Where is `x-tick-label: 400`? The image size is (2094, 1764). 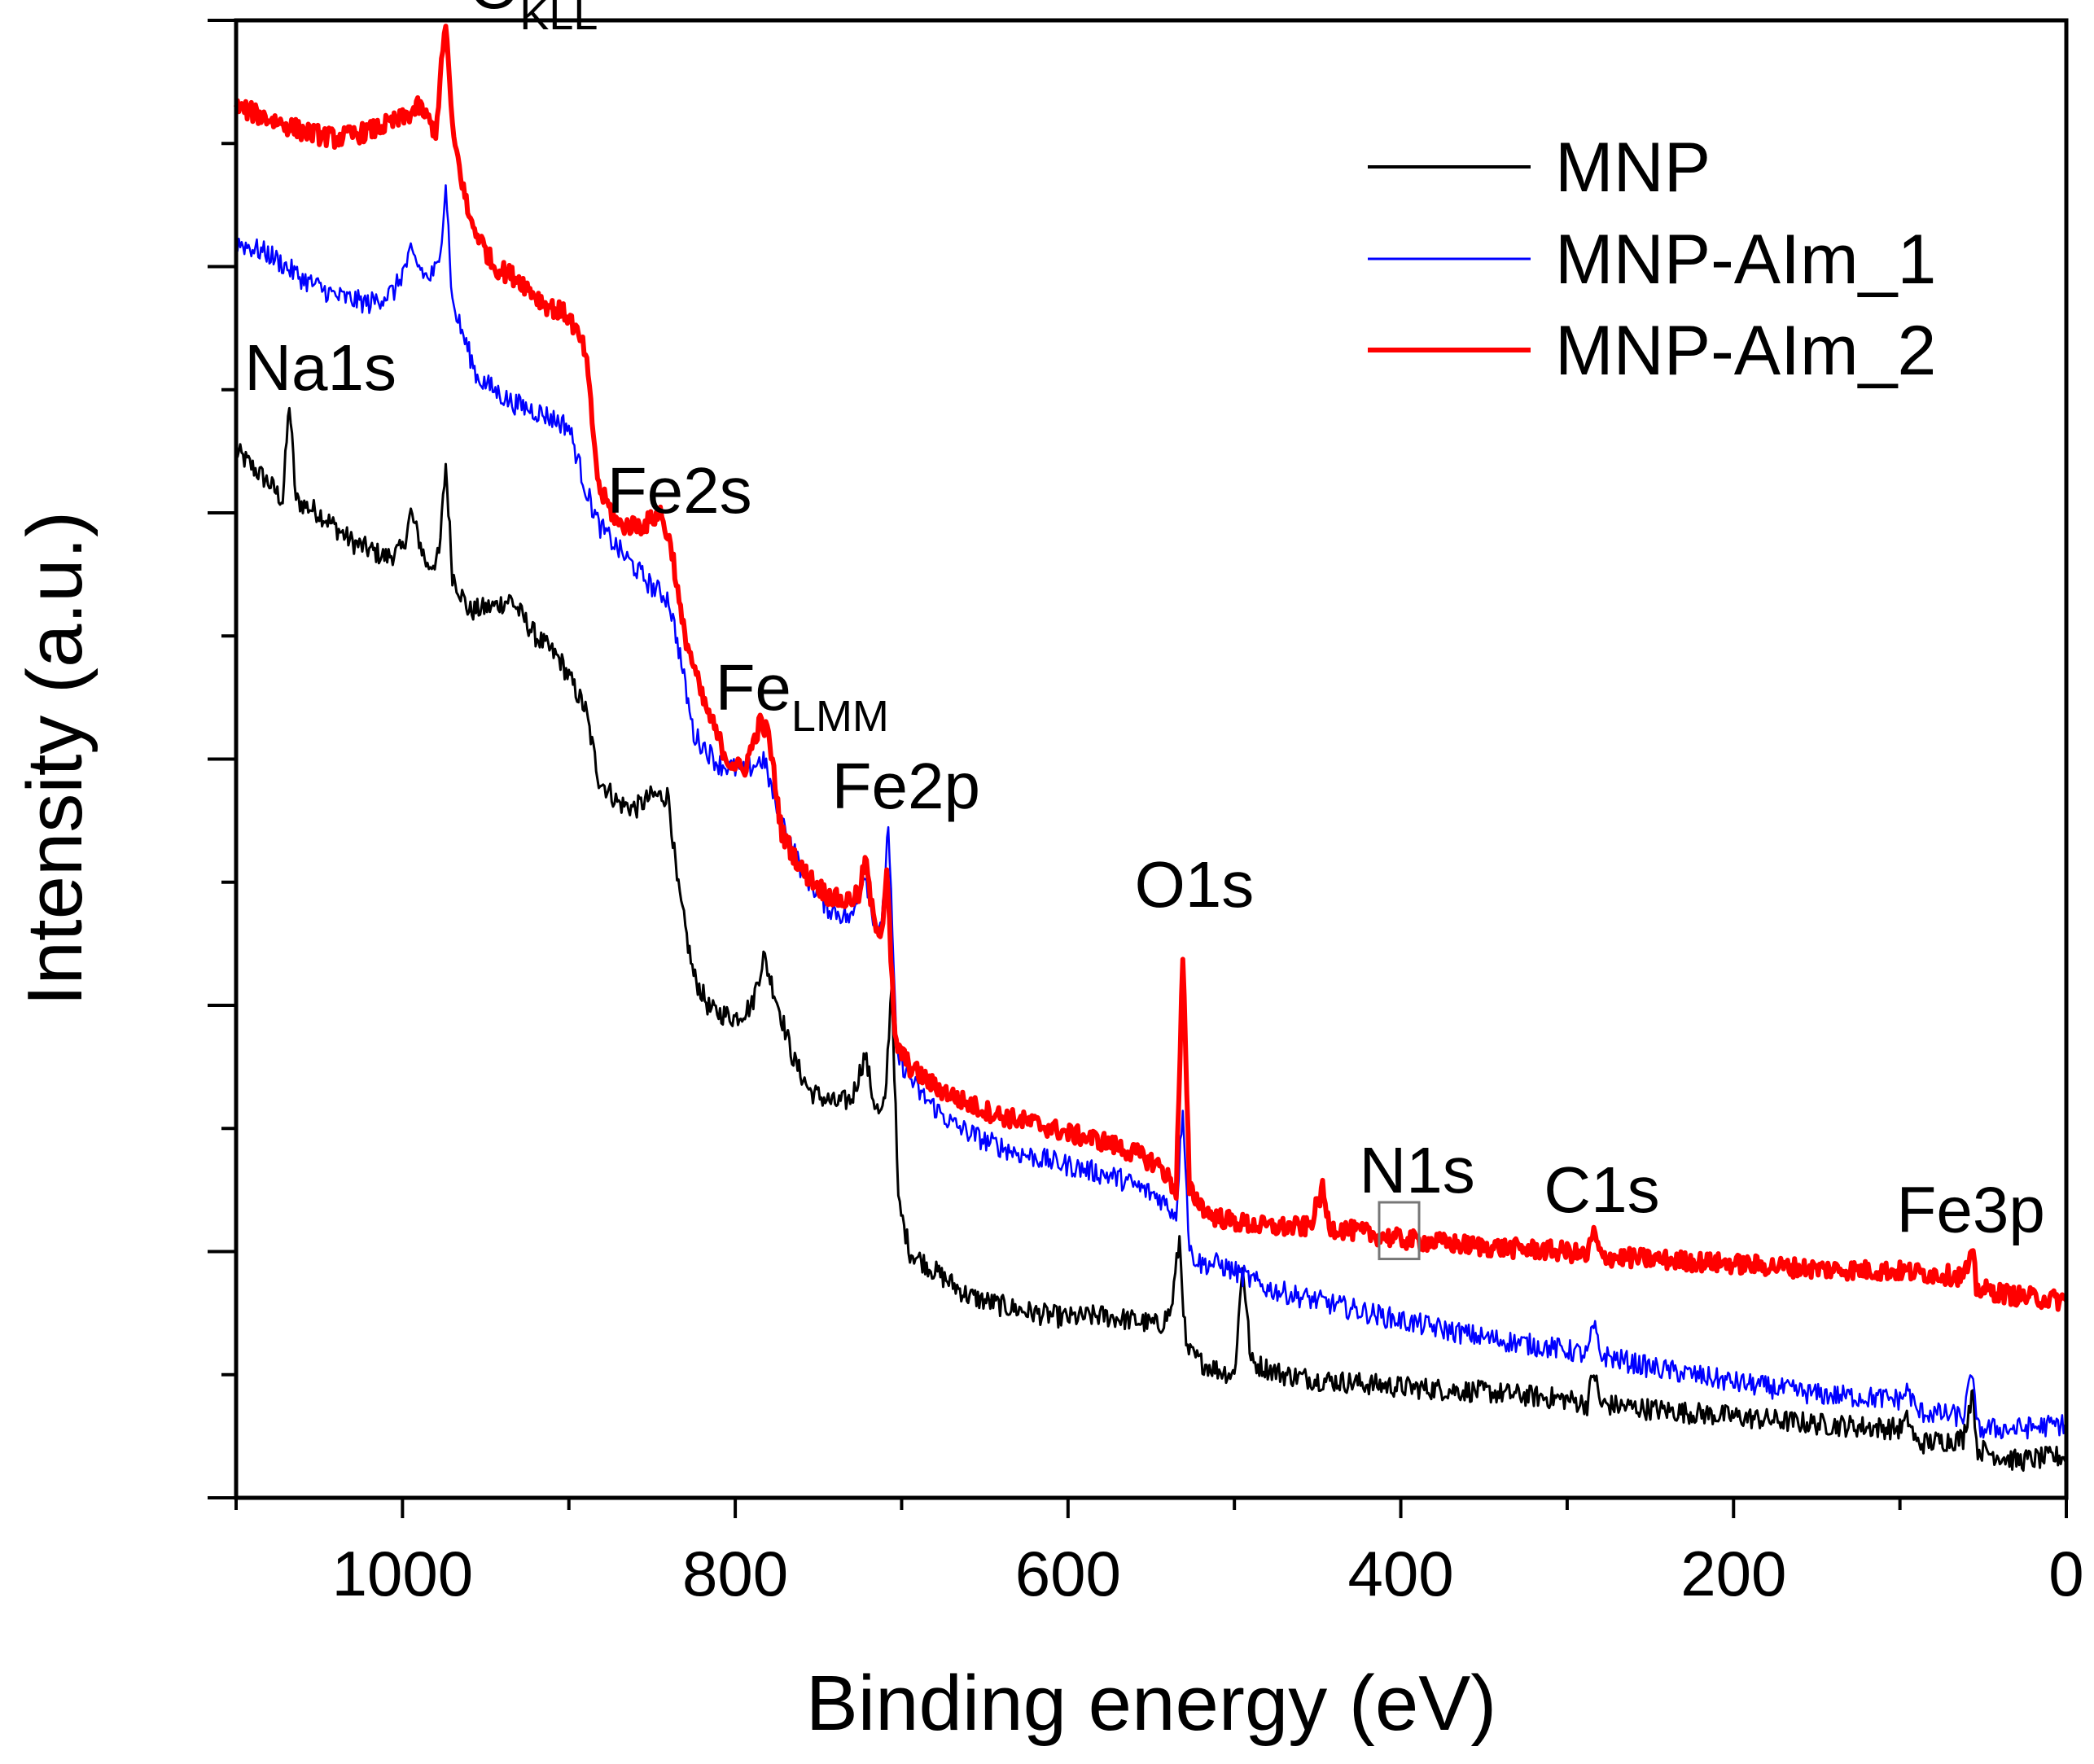 x-tick-label: 400 is located at coordinates (1400, 1573).